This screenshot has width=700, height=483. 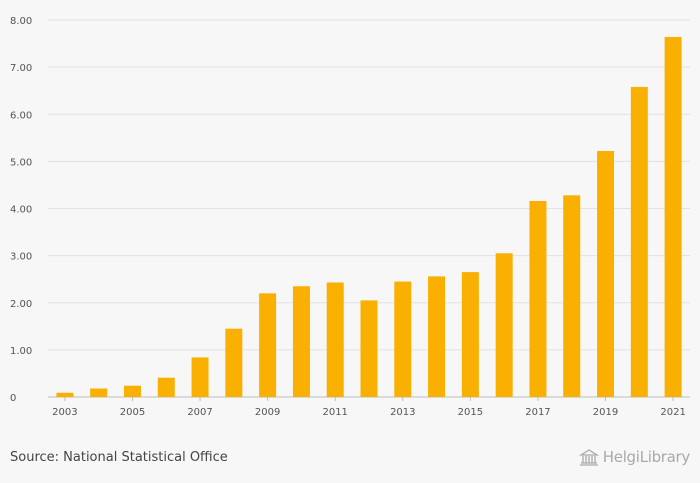 What do you see at coordinates (606, 274) in the screenshot?
I see `bar-2019` at bounding box center [606, 274].